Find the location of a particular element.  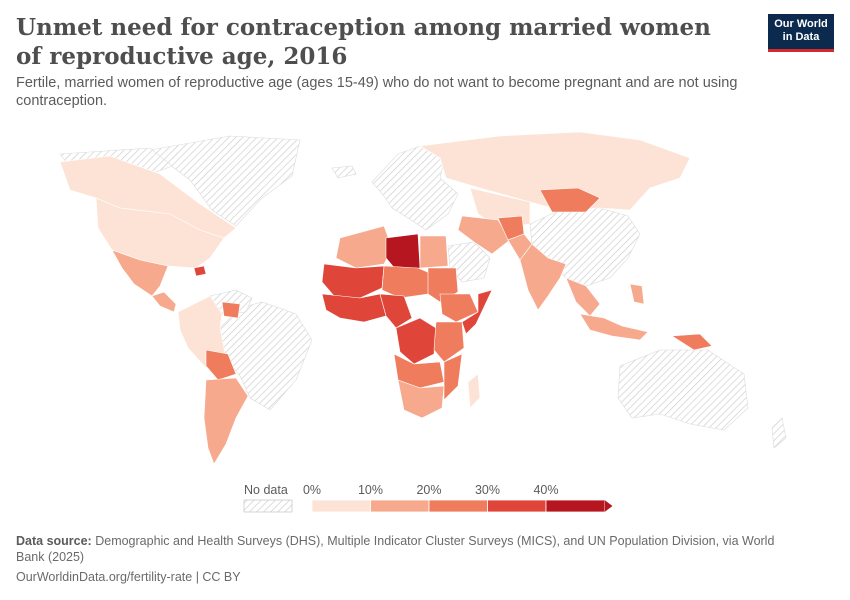

legend-tick-4: 40% is located at coordinates (546, 490).